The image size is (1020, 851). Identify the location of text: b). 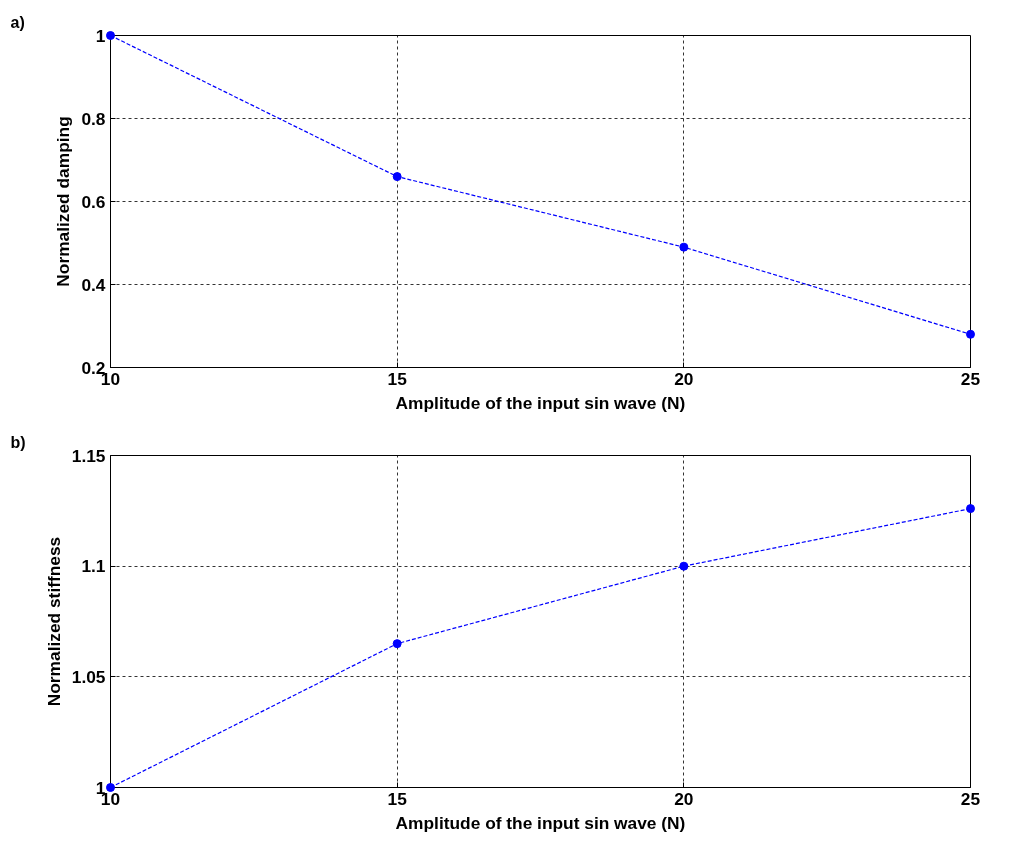
(18, 442).